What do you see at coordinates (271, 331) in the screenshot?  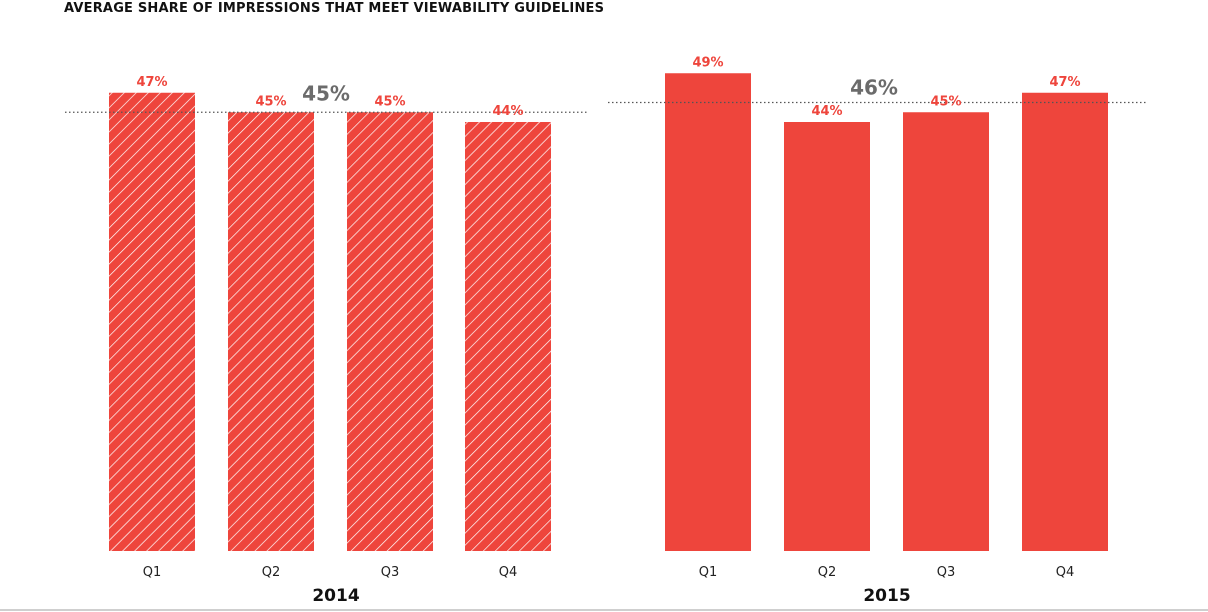 I see `bar-2014-q2` at bounding box center [271, 331].